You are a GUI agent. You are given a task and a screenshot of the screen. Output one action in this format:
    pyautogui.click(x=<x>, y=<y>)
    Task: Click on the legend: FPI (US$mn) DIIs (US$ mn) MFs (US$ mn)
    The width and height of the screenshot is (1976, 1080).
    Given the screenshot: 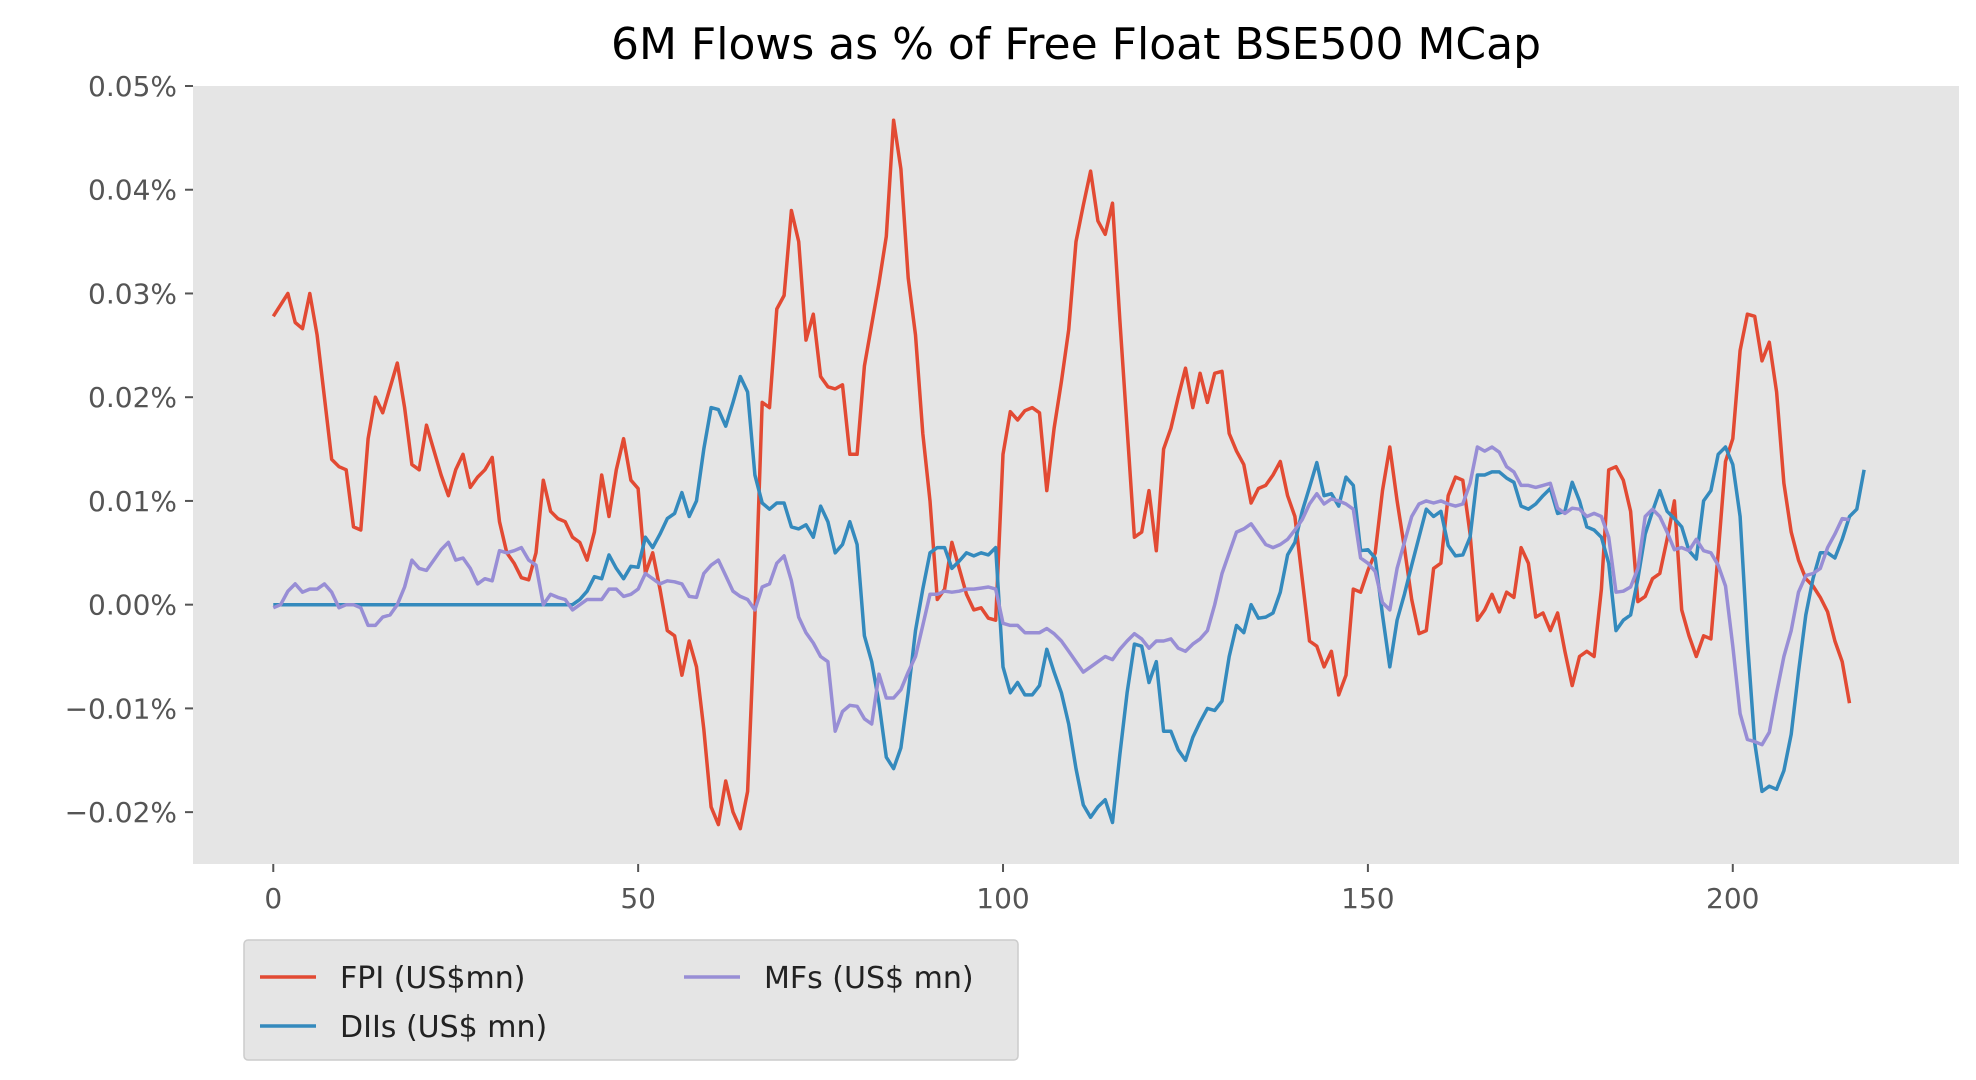 What is the action you would take?
    pyautogui.click(x=631, y=1000)
    